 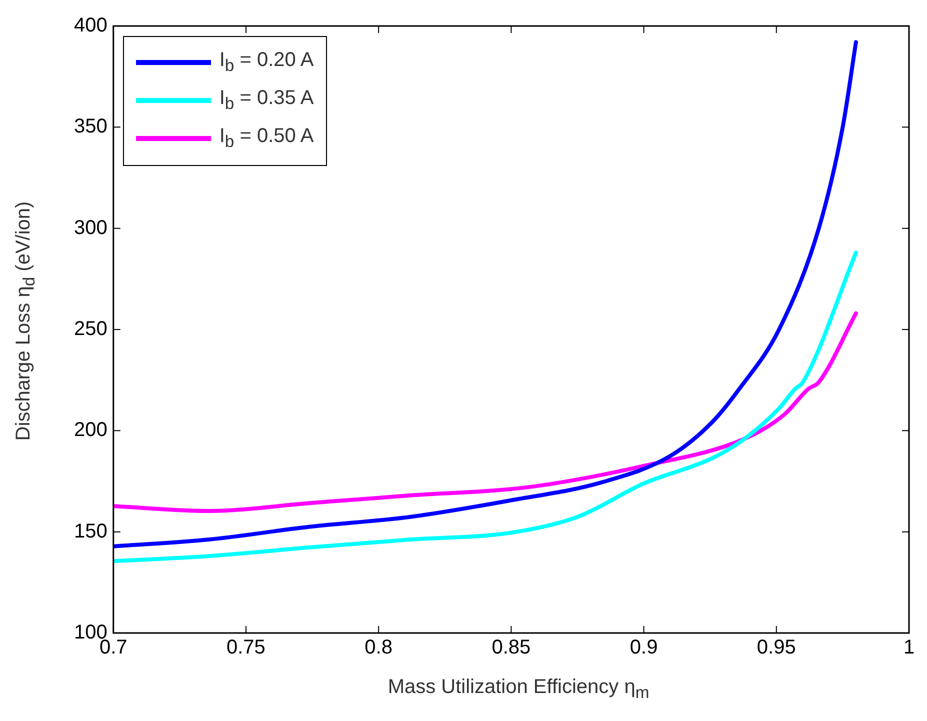 I want to click on y-tick-label: 250, so click(x=91, y=329).